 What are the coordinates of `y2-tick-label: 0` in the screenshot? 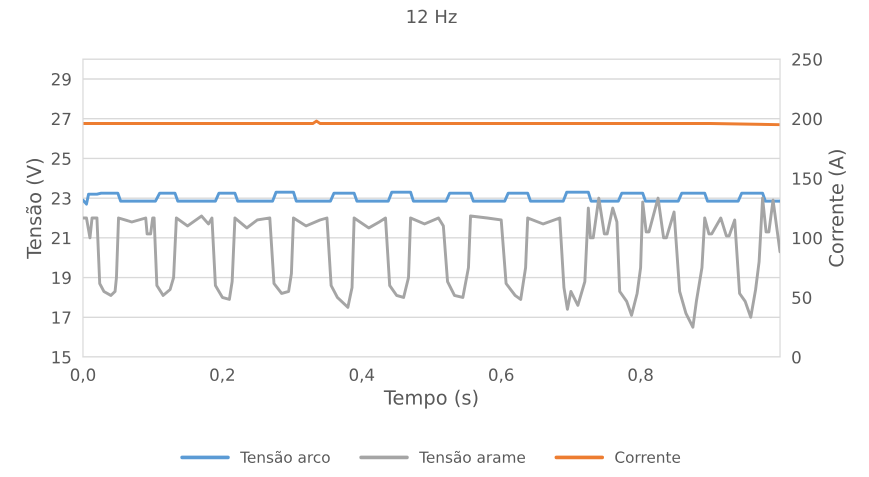 It's located at (796, 357).